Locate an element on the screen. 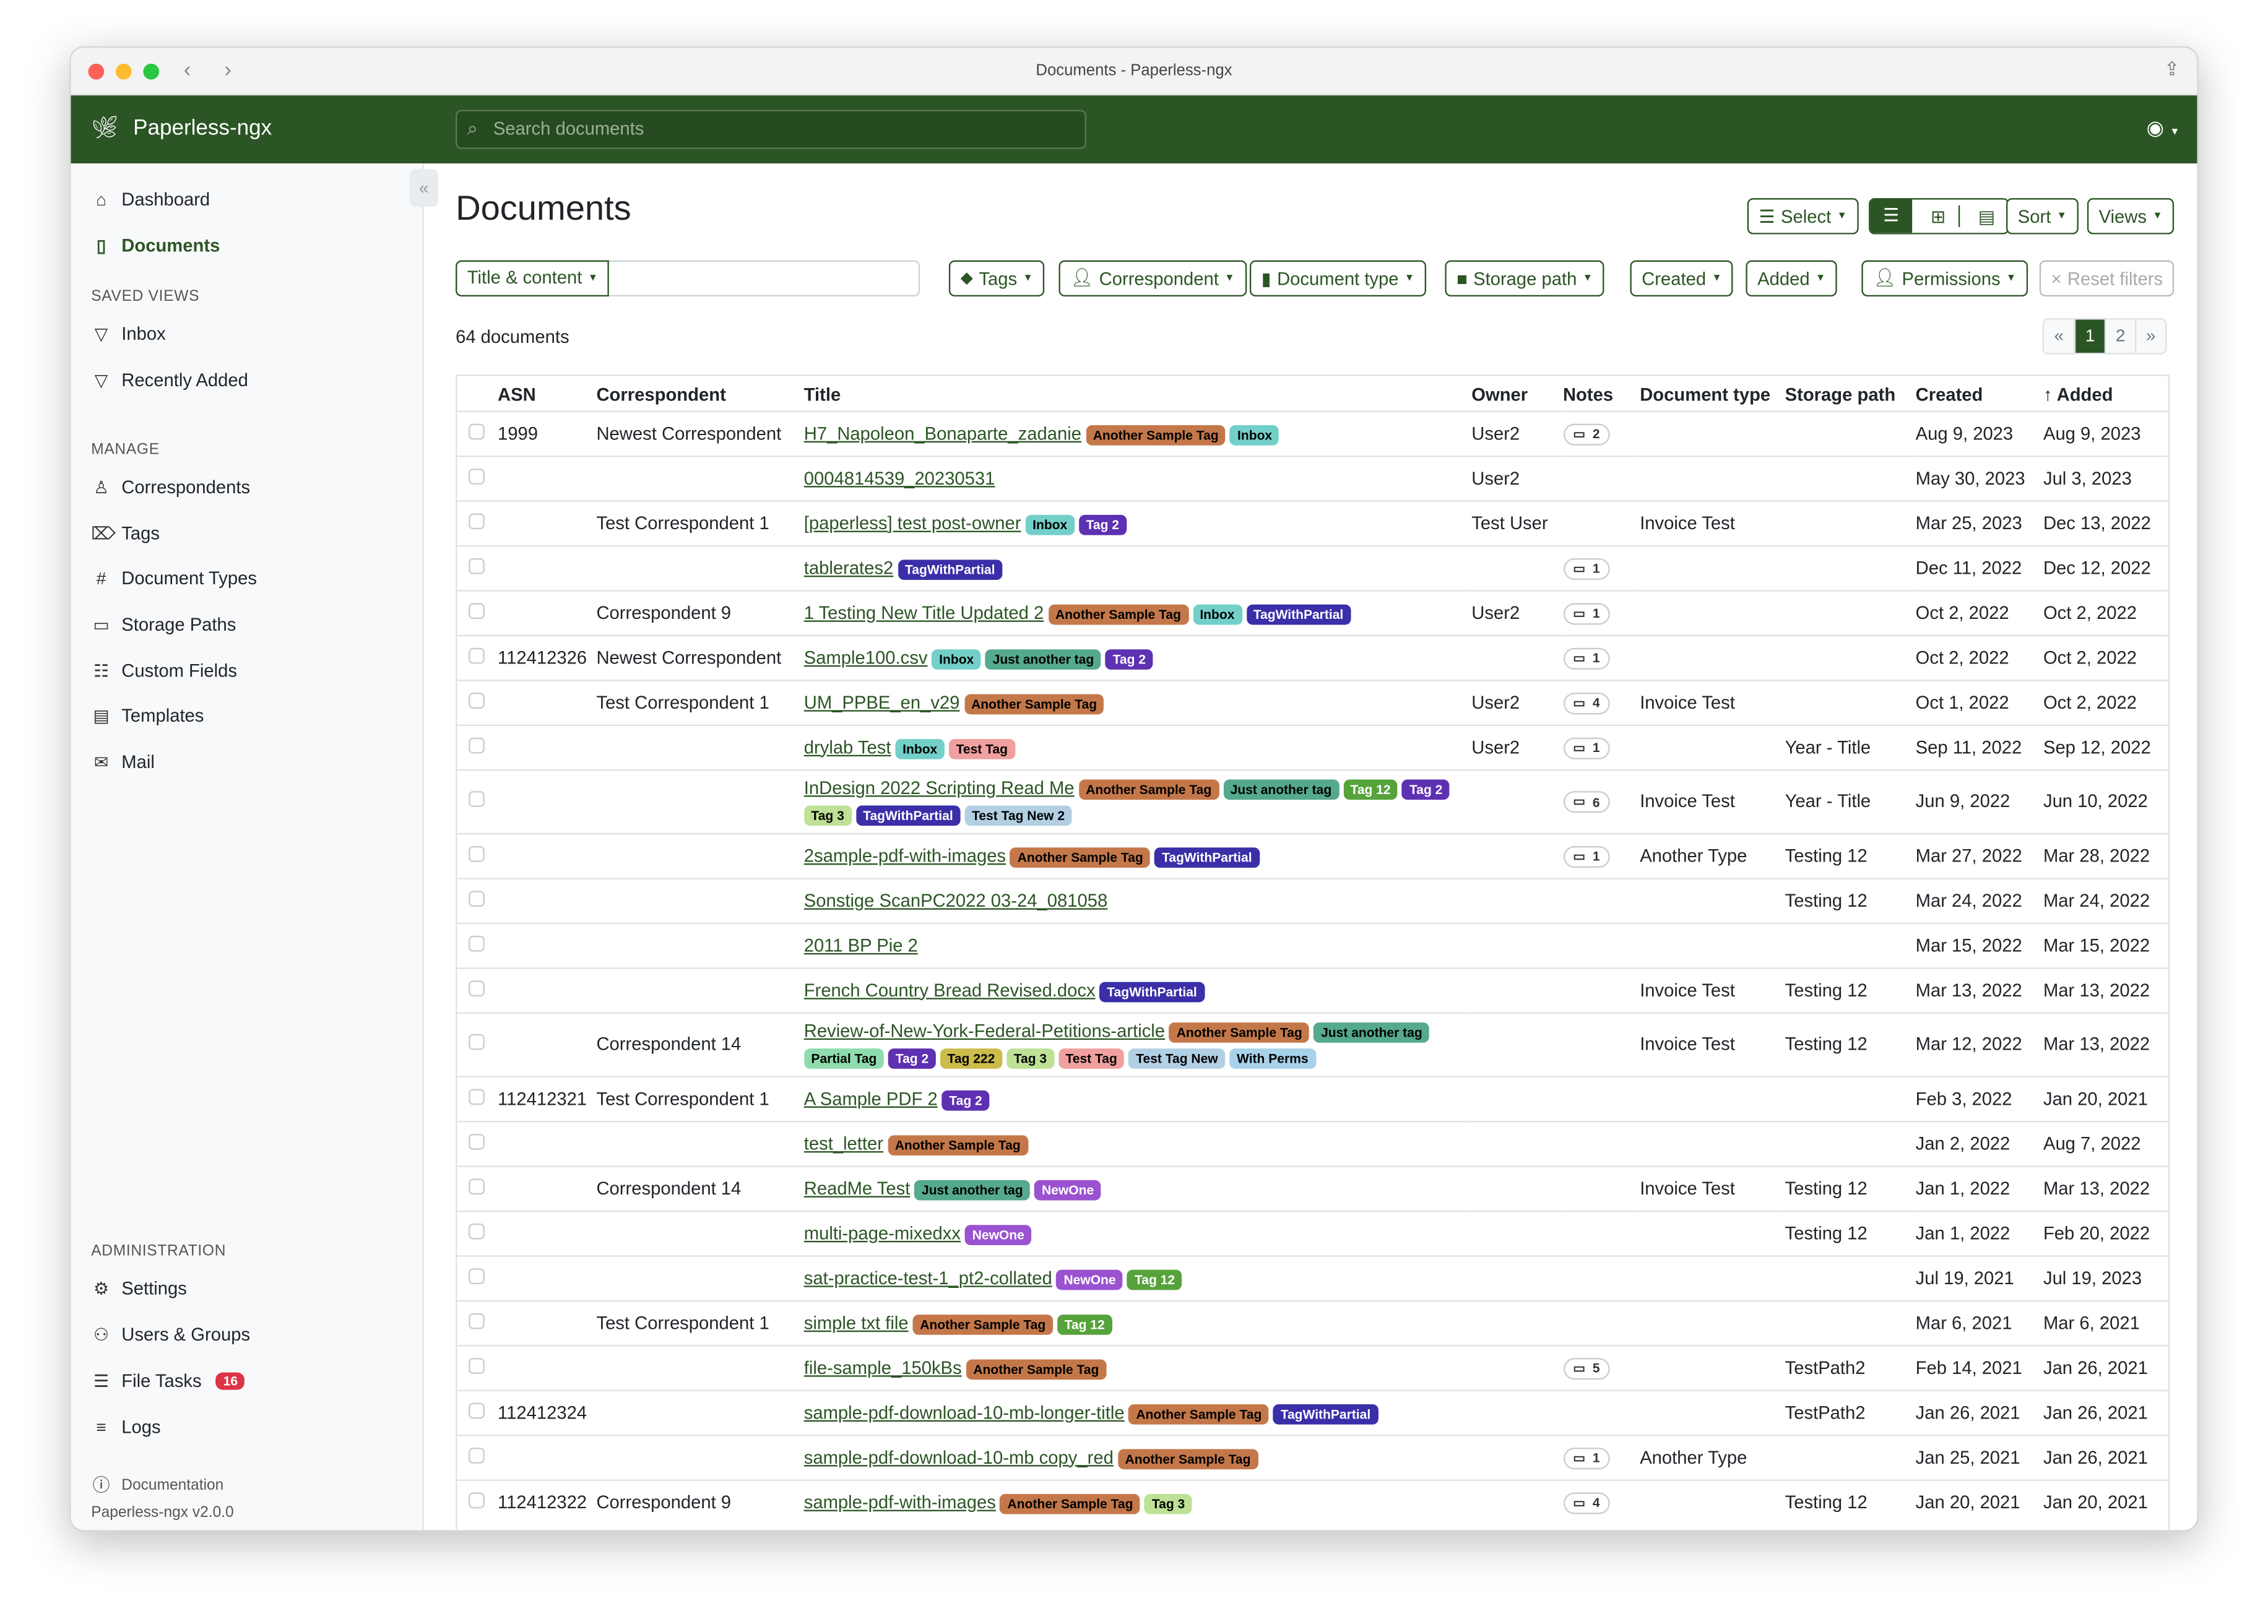 The image size is (2268, 1624). select-button: ☰ Select ▼ is located at coordinates (1803, 216).